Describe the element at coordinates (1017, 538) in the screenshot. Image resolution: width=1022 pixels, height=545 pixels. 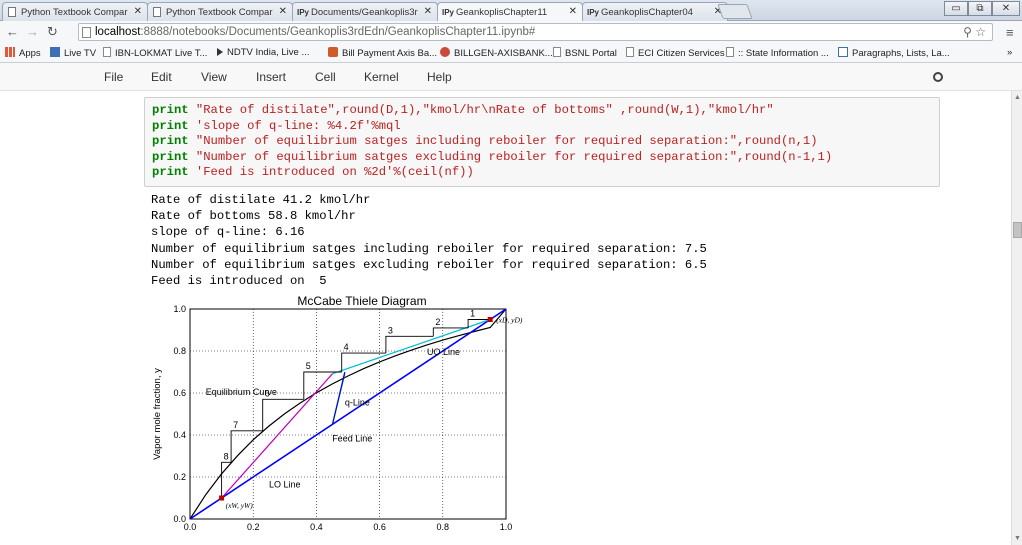
I see `scroll-down-icon: ▼` at that location.